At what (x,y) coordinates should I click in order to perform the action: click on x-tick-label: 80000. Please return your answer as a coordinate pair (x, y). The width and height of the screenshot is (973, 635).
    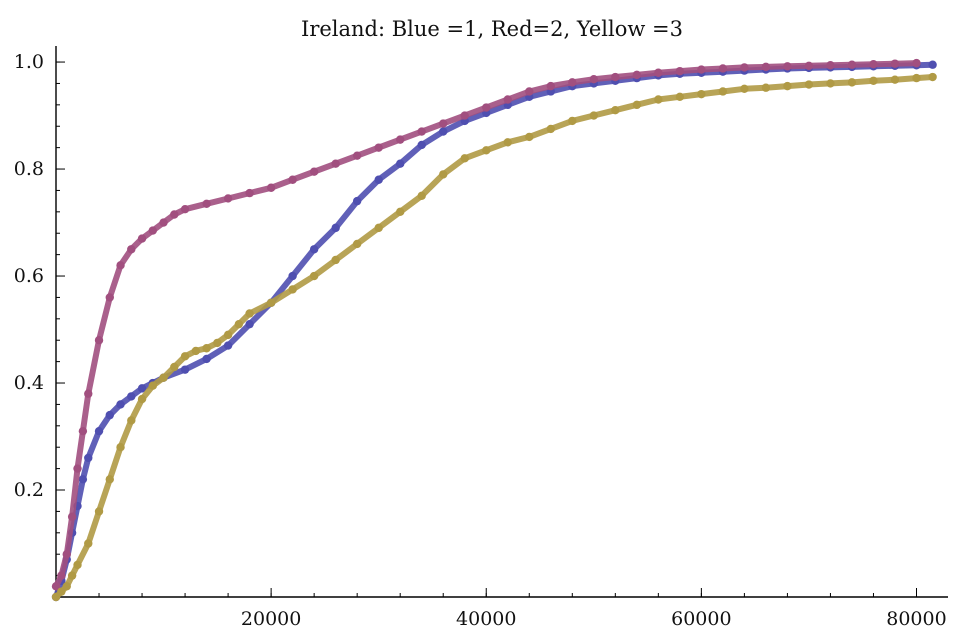
    Looking at the image, I should click on (916, 619).